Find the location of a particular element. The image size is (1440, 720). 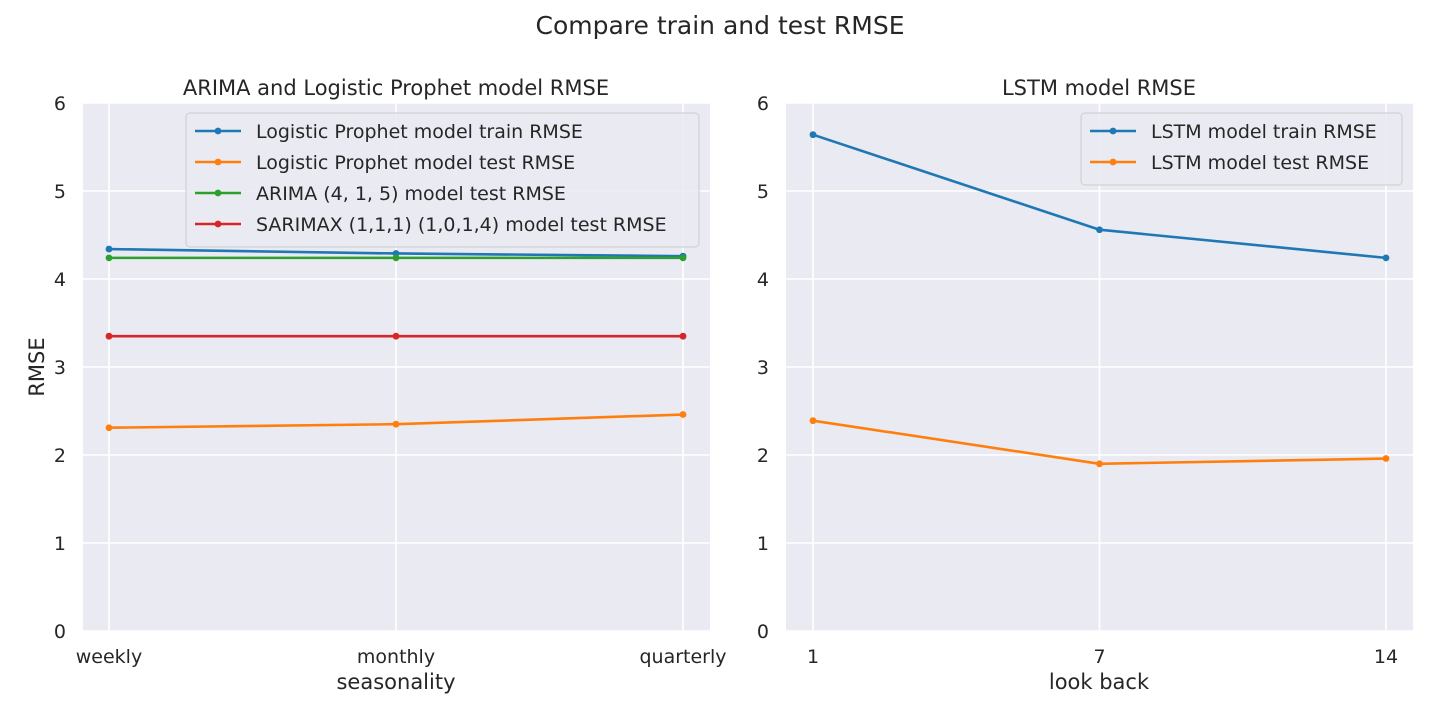

right-legend-label: LSTM model train RMSE is located at coordinates (1264, 132).